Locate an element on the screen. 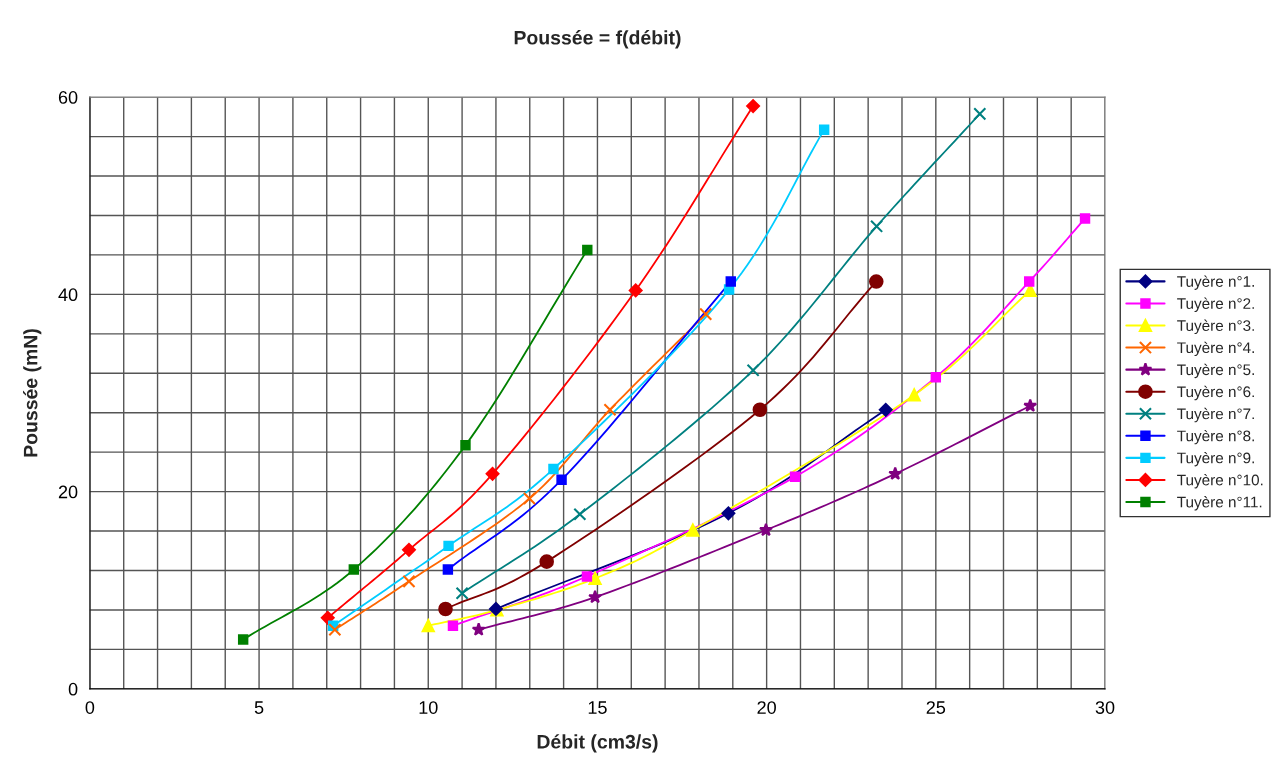  x-tick-label: 30 is located at coordinates (1105, 707).